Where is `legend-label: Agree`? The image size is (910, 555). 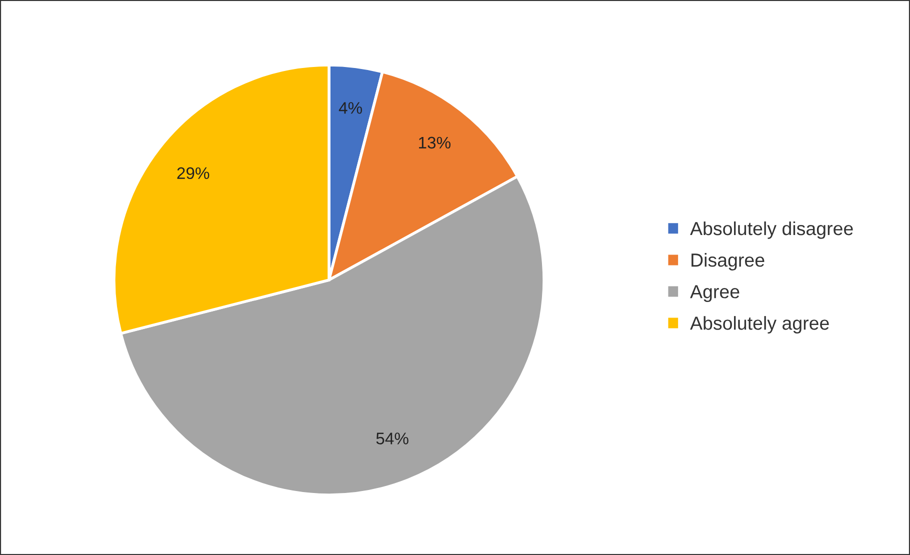
legend-label: Agree is located at coordinates (715, 293).